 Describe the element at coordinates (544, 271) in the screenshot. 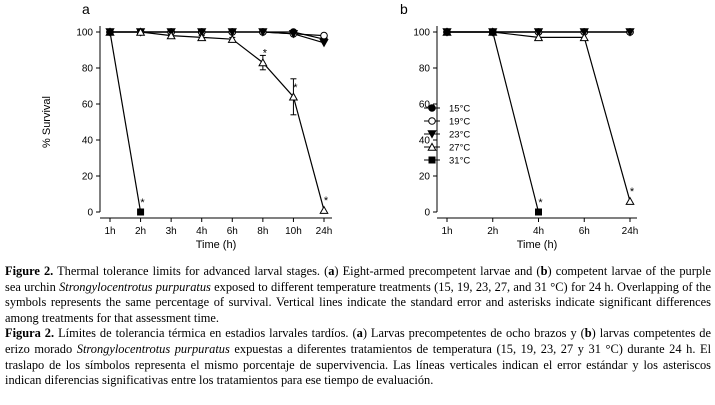

I see `caption-en-b: b` at that location.